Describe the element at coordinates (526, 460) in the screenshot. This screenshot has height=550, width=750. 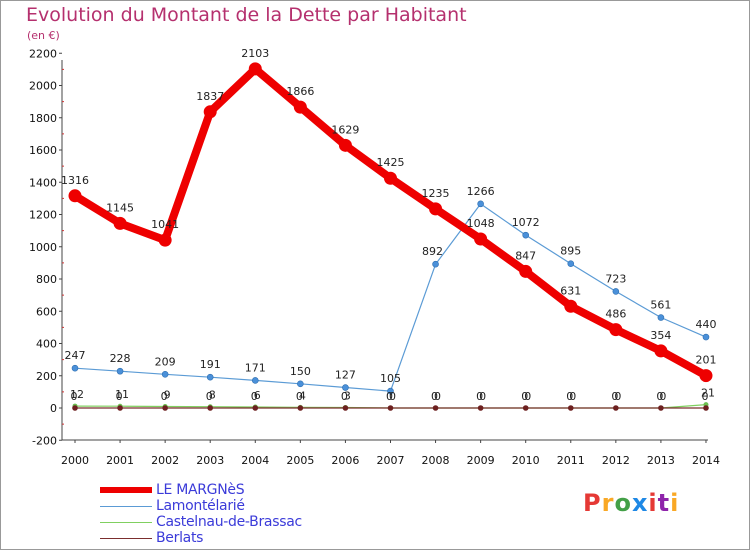
I see `x-tick-label: 2010` at that location.